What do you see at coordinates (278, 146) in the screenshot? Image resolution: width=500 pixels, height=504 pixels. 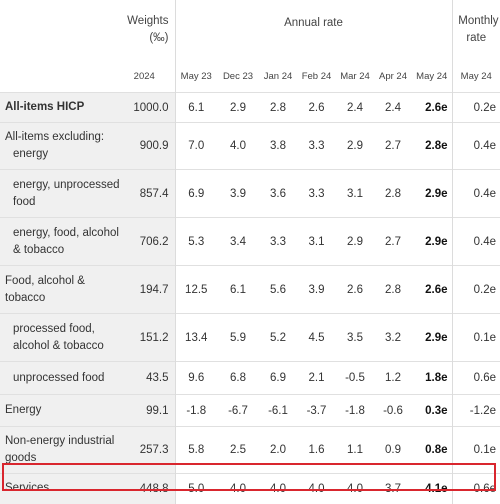 I see `cell-jan24: 3.8` at bounding box center [278, 146].